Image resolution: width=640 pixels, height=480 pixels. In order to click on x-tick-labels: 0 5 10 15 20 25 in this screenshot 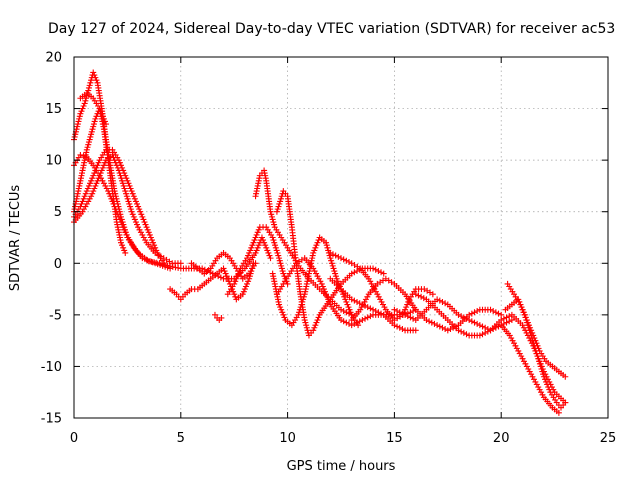, I will do `click(343, 438)`.